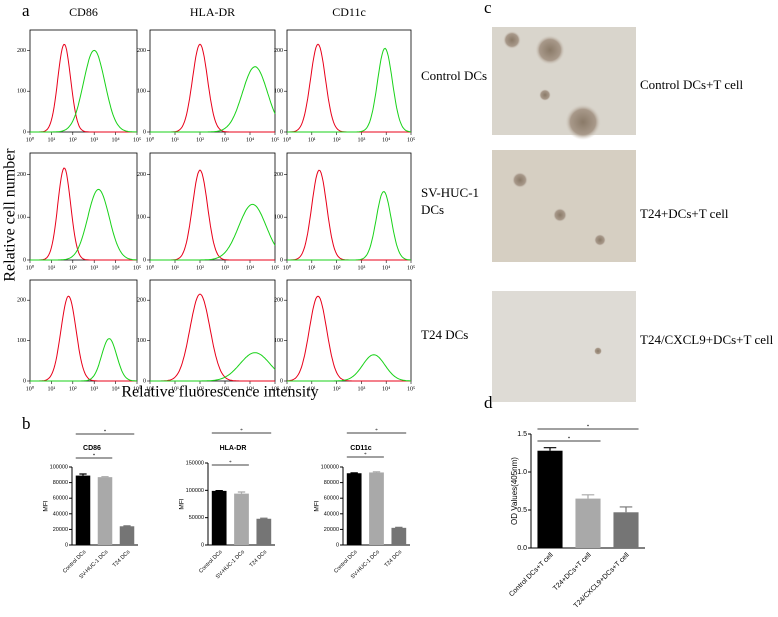 The width and height of the screenshot is (778, 617). What do you see at coordinates (522, 434) in the screenshot?
I see `y-tick-label: 1.5` at bounding box center [522, 434].